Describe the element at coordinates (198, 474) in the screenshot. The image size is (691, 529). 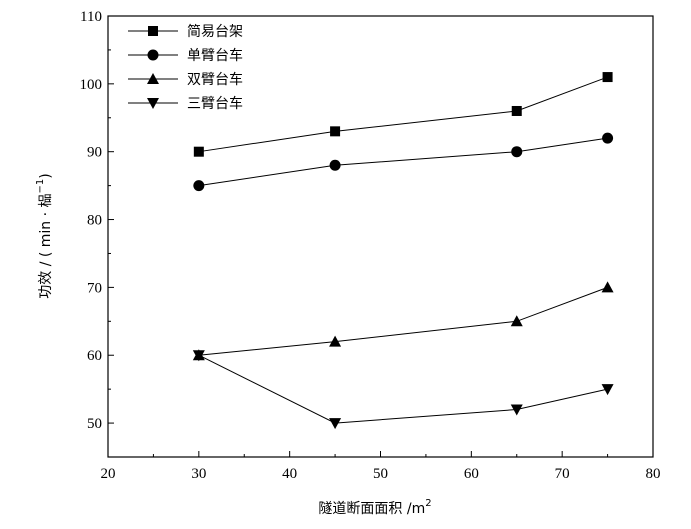
I see `x-tick-label: 30` at that location.